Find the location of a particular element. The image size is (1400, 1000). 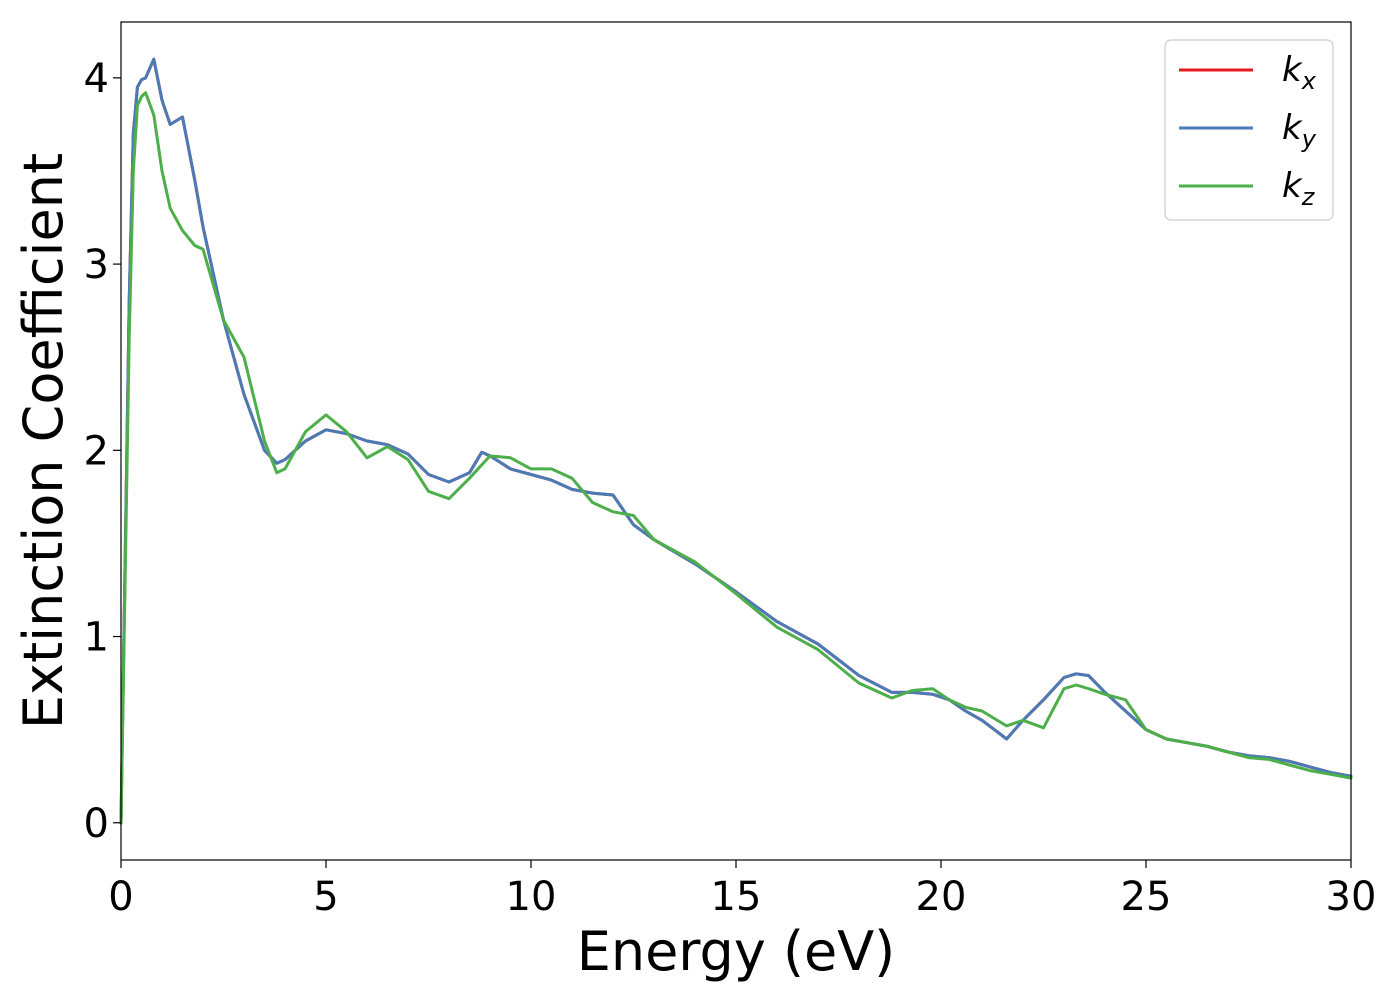

legend-box is located at coordinates (1249, 130).